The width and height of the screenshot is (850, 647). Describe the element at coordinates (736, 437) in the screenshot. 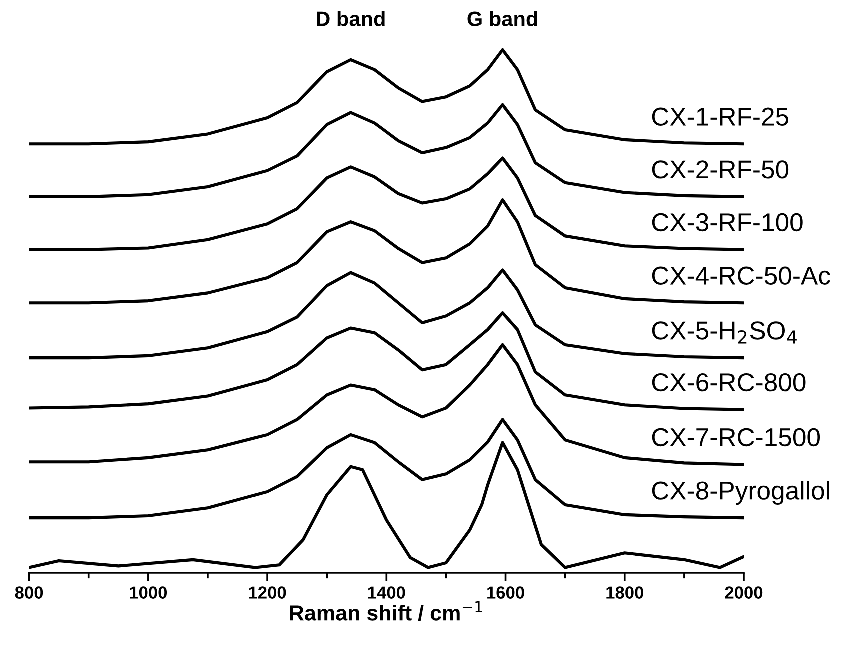

I see `series-label: CX-7-RC-1500` at that location.